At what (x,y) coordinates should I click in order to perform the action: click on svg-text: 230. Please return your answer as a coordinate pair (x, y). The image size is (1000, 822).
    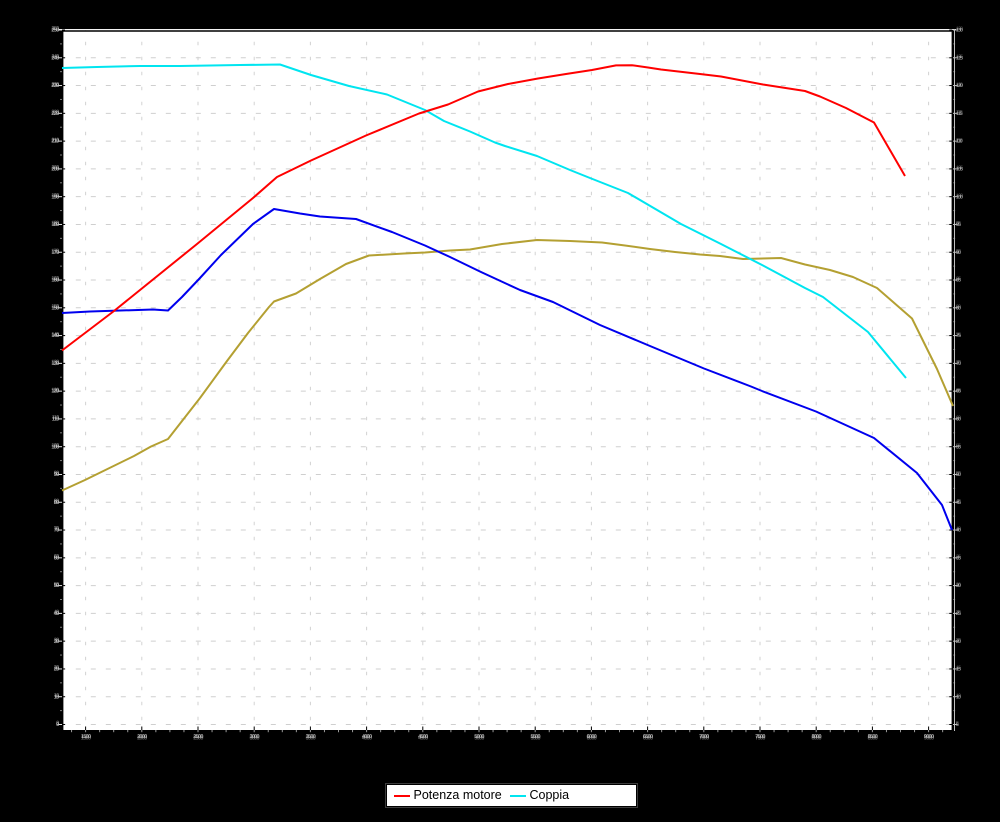
    Looking at the image, I should click on (55, 86).